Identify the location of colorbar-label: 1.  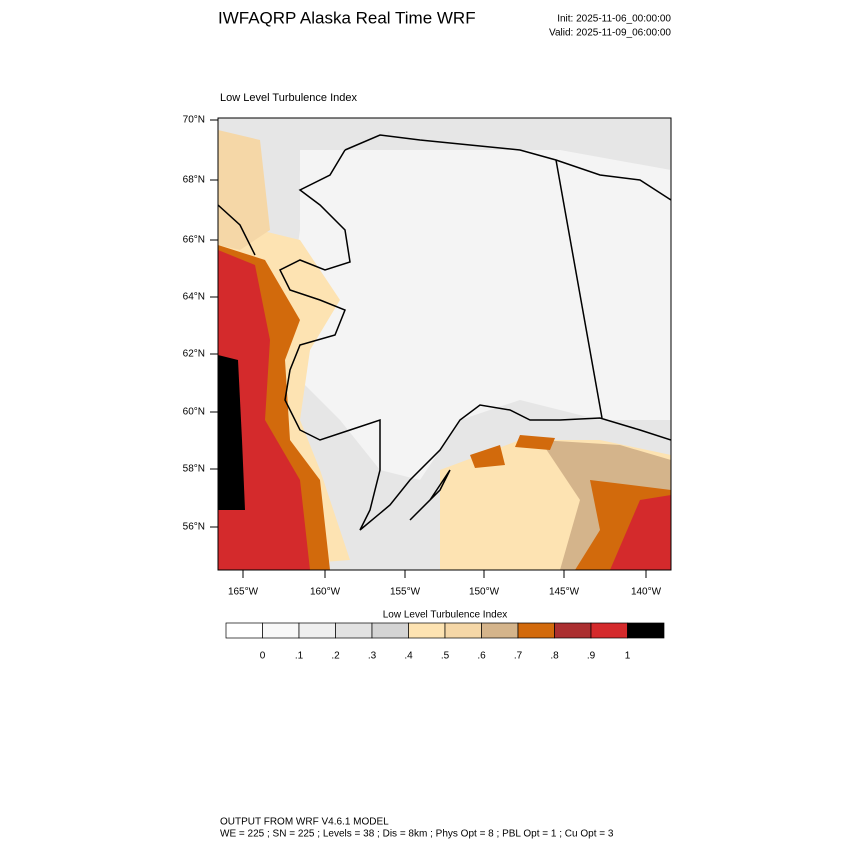
(628, 656).